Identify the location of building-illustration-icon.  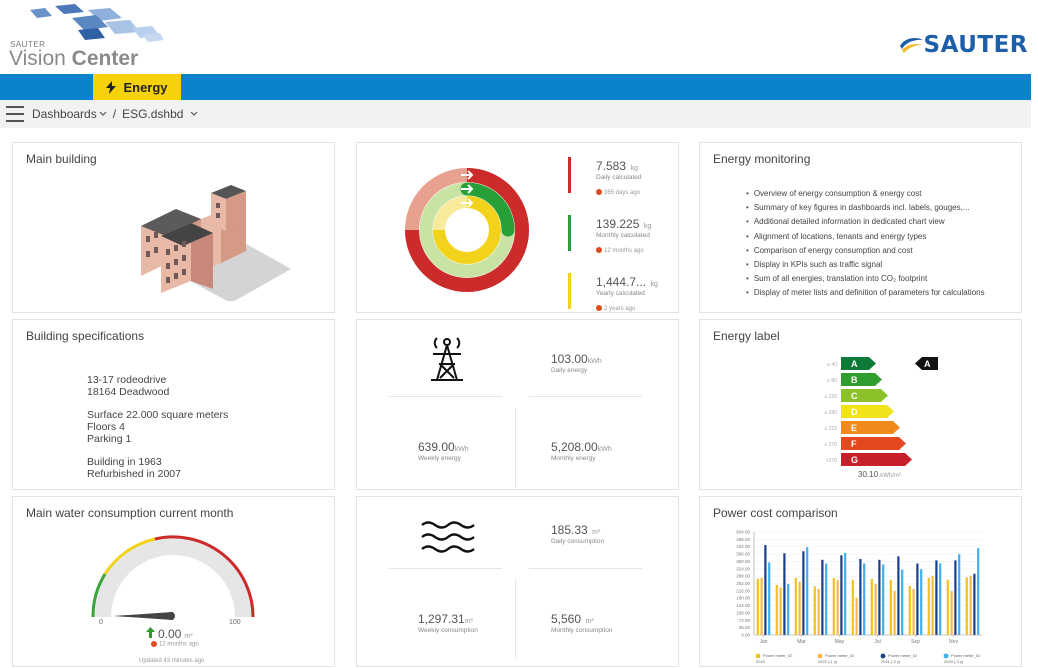
(216, 243).